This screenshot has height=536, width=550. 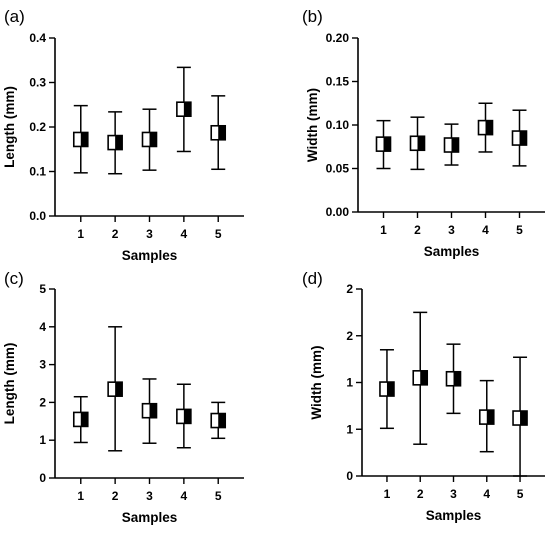 What do you see at coordinates (312, 278) in the screenshot?
I see `panel-label: (d)` at bounding box center [312, 278].